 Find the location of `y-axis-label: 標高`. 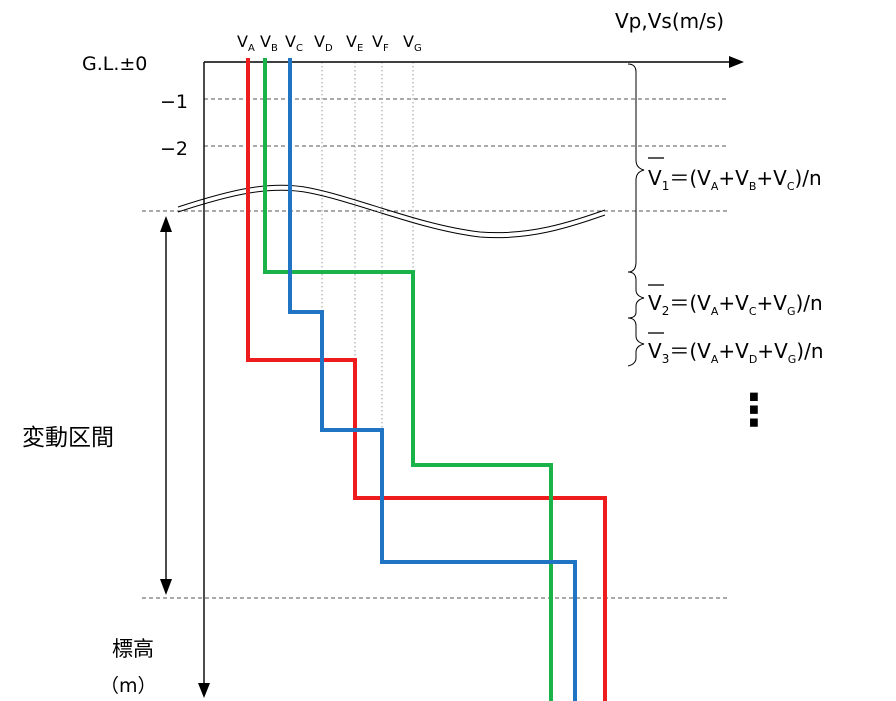

y-axis-label: 標高 is located at coordinates (133, 649).